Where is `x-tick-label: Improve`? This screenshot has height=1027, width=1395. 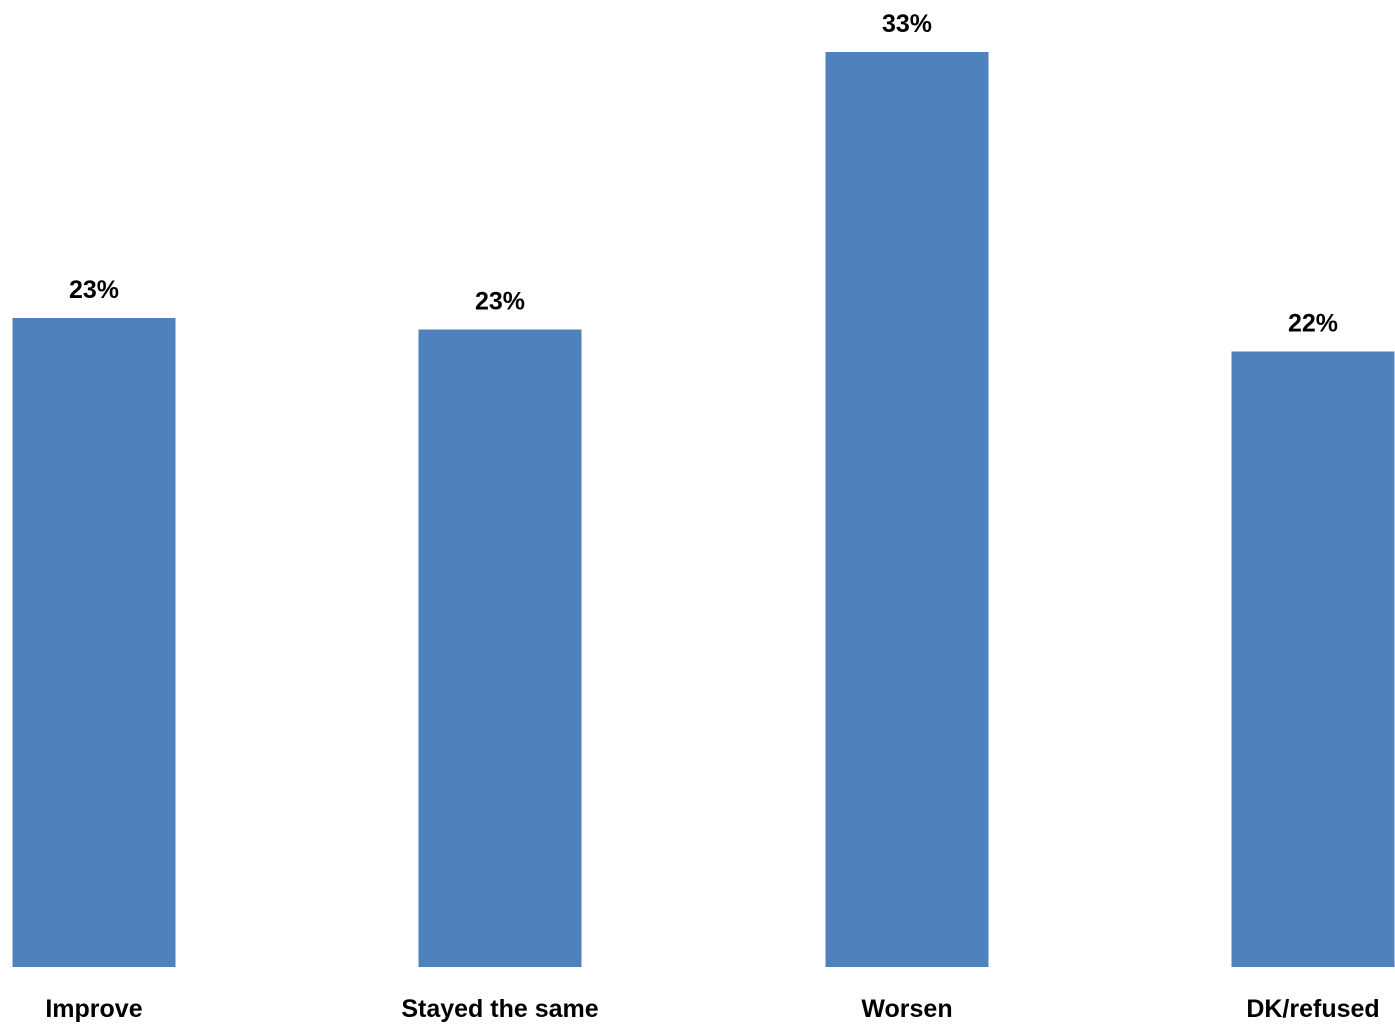 x-tick-label: Improve is located at coordinates (93, 1009).